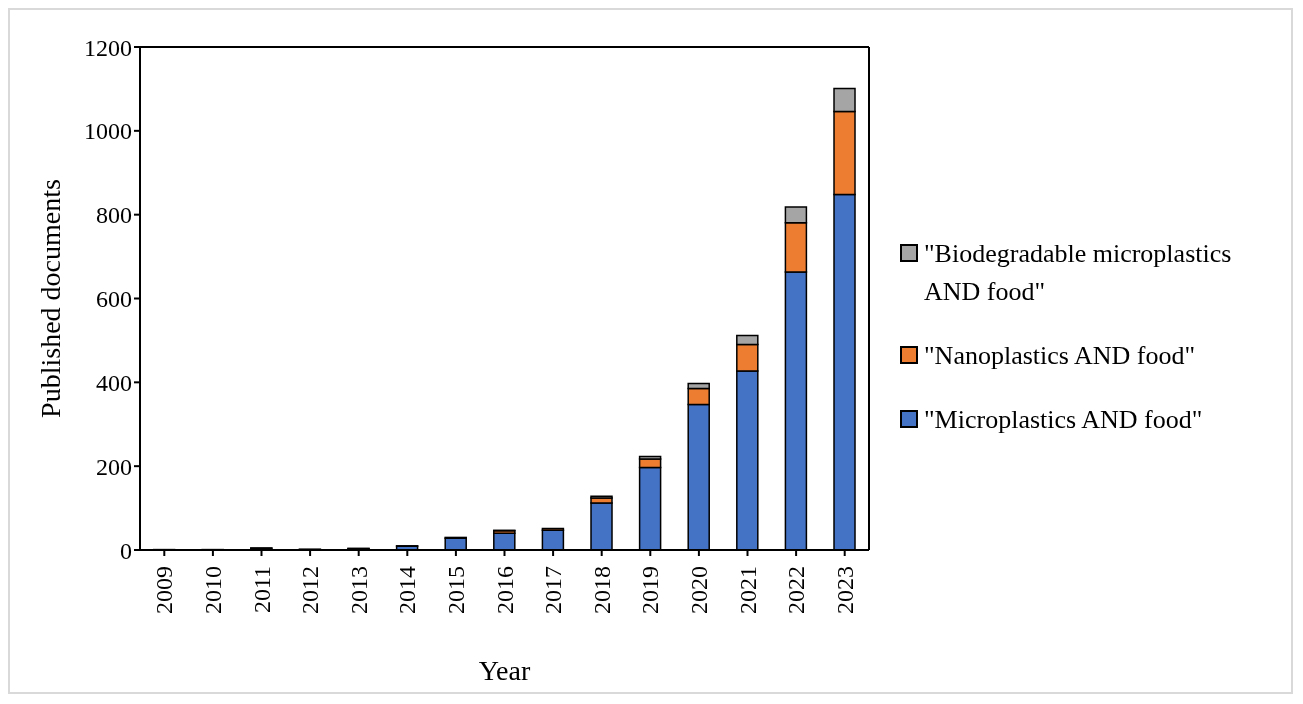 This screenshot has height=704, width=1303. I want to click on y-tick-label: 1000, so click(108, 131).